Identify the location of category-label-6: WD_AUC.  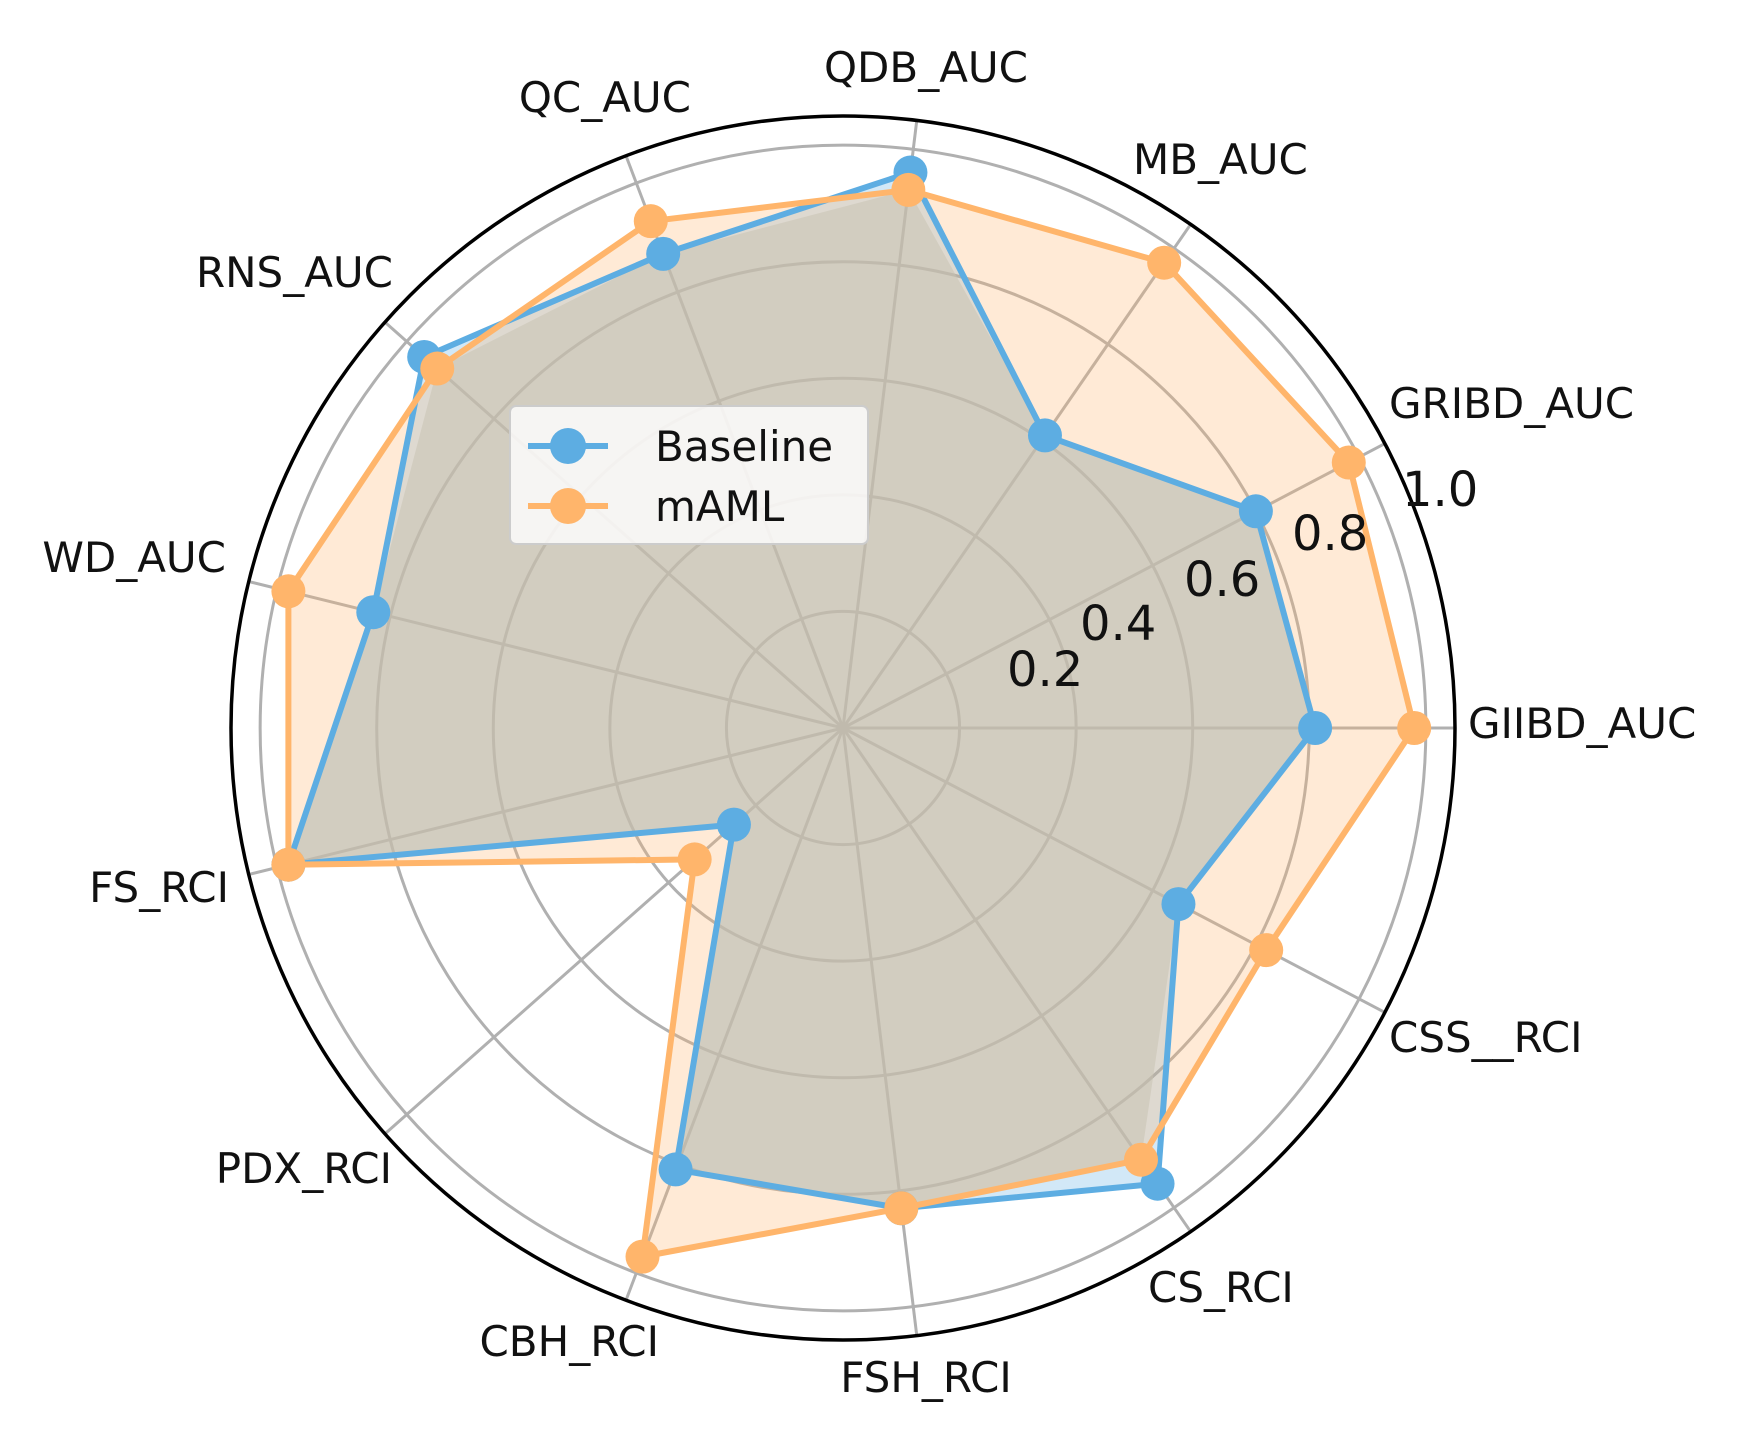
(134, 557).